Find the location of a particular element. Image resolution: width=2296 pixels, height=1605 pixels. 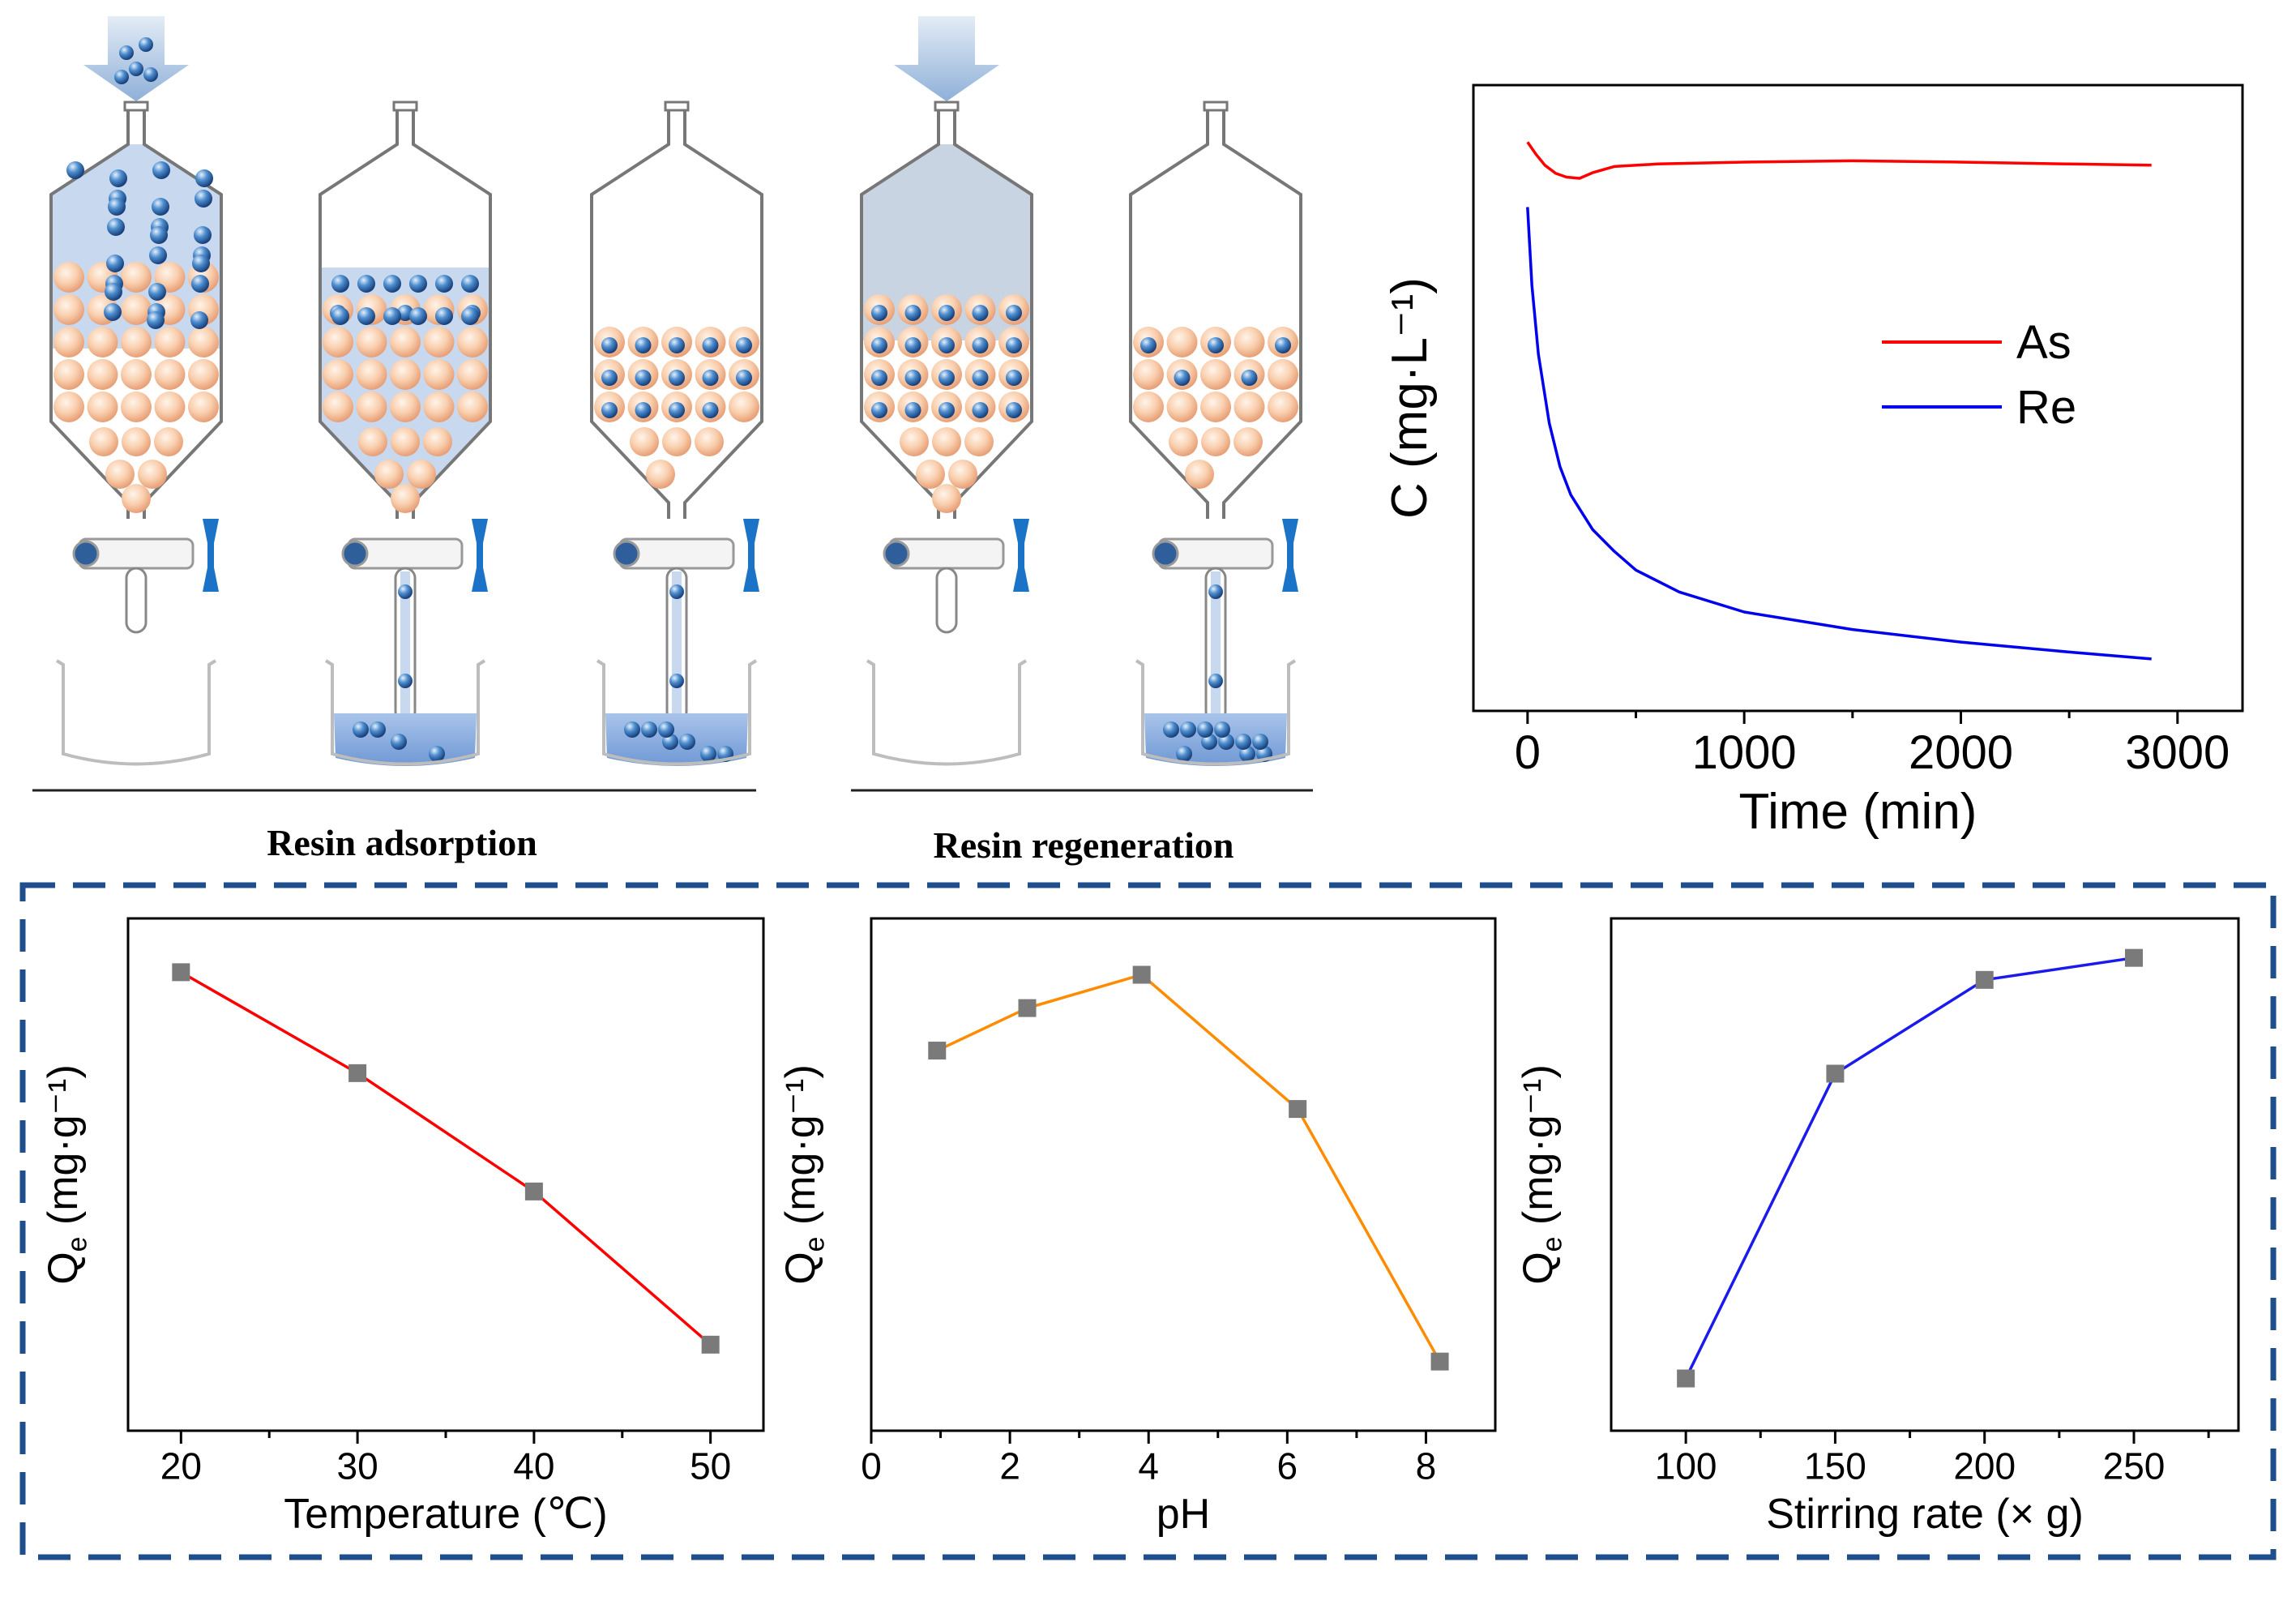

ph-chart: 0 2 4 6 8 pH Qe (mg·g⁻¹) is located at coordinates (1137, 1227).